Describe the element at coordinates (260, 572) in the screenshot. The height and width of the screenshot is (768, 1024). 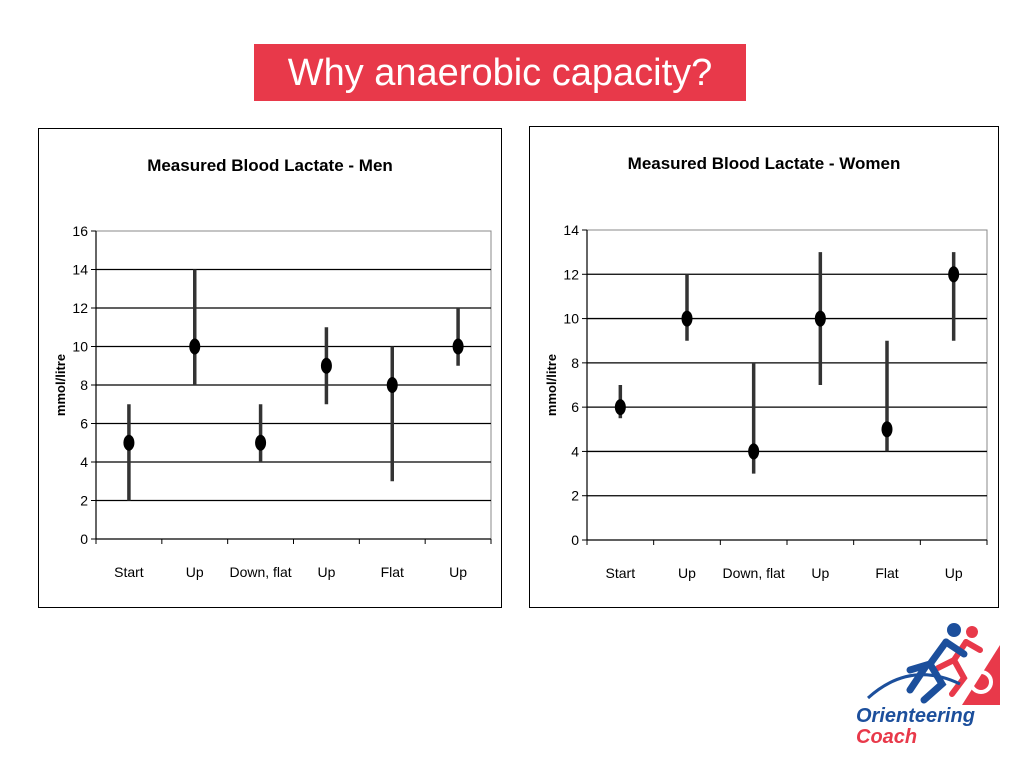
I see `men-x-tick-label: Down, flat` at that location.